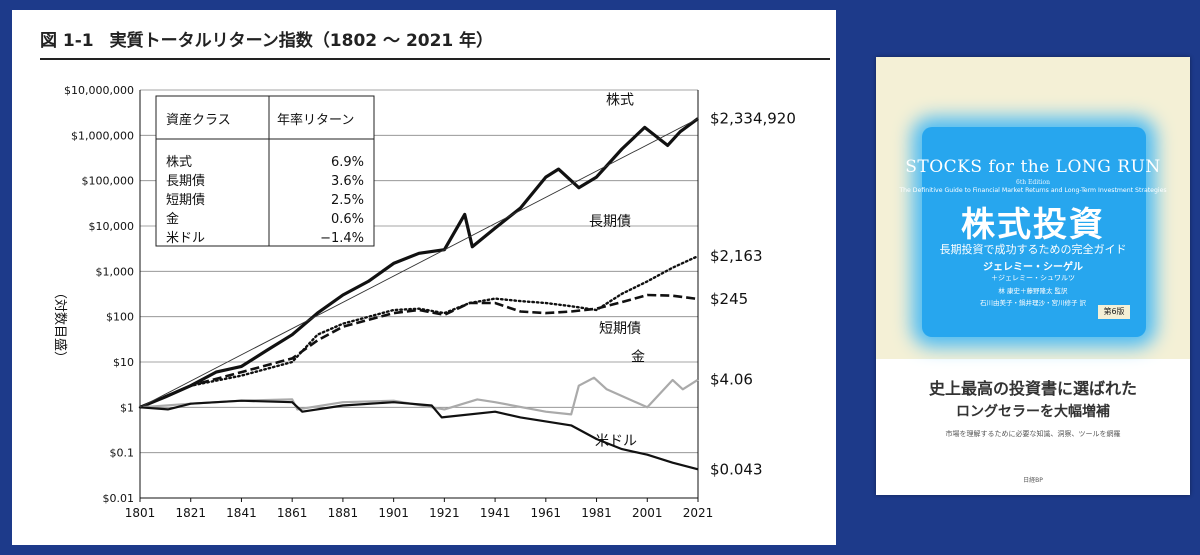 This screenshot has height=555, width=1200. I want to click on x-tick-label: 1941, so click(495, 513).